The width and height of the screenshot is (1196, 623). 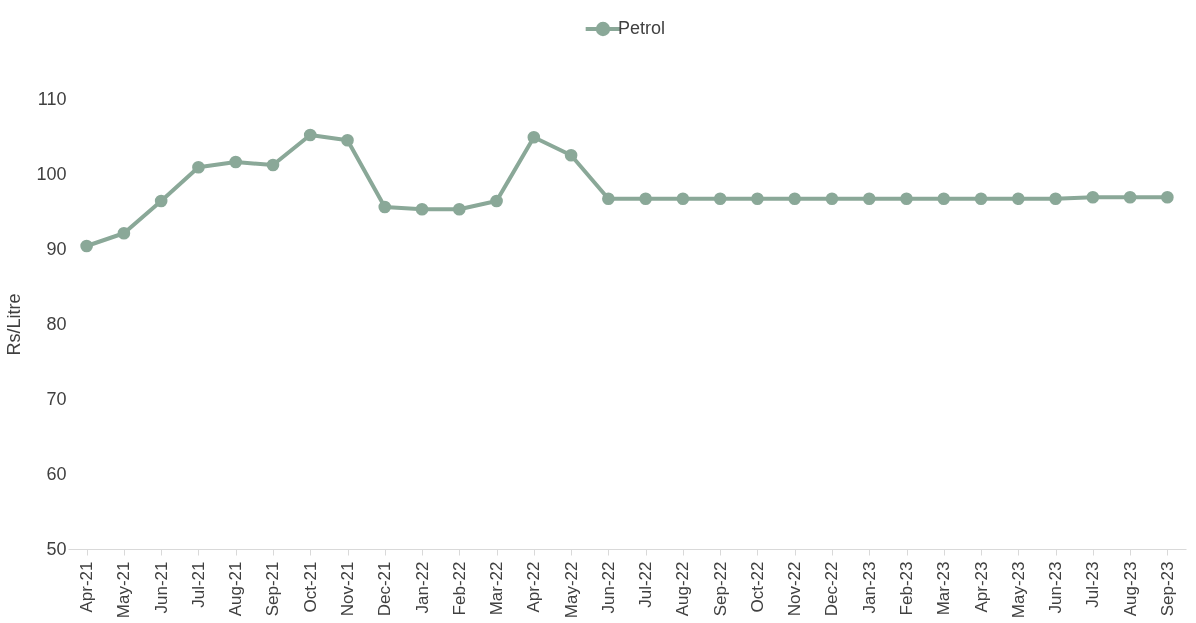 What do you see at coordinates (273, 589) in the screenshot?
I see `x-tick-label: Sep-21` at bounding box center [273, 589].